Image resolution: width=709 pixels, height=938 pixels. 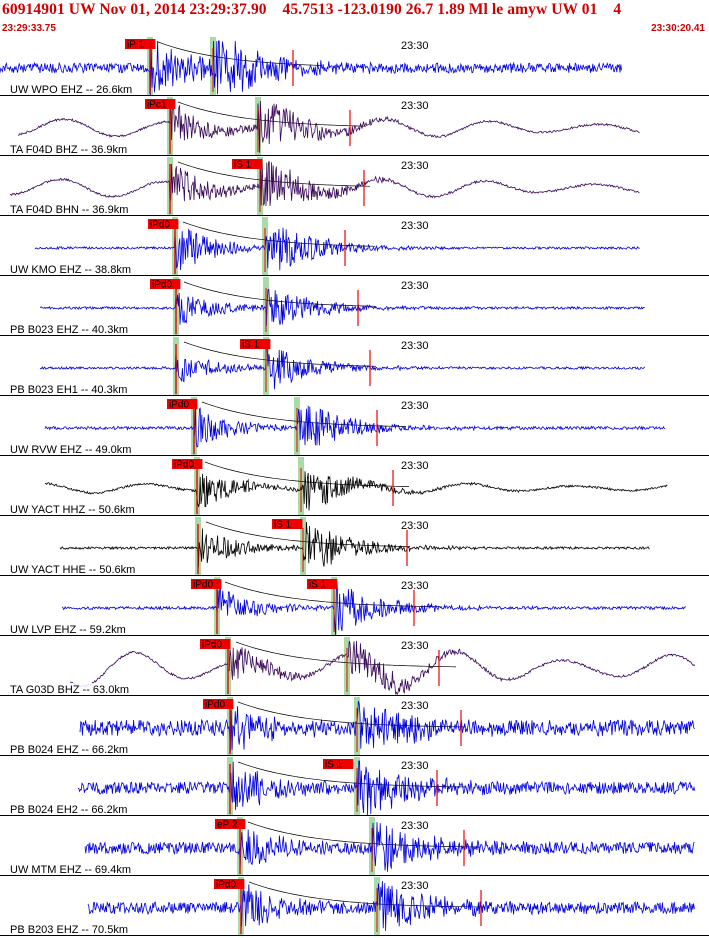 I want to click on station-label: PB B203 EHZ -- 70.5km, so click(x=69, y=930).